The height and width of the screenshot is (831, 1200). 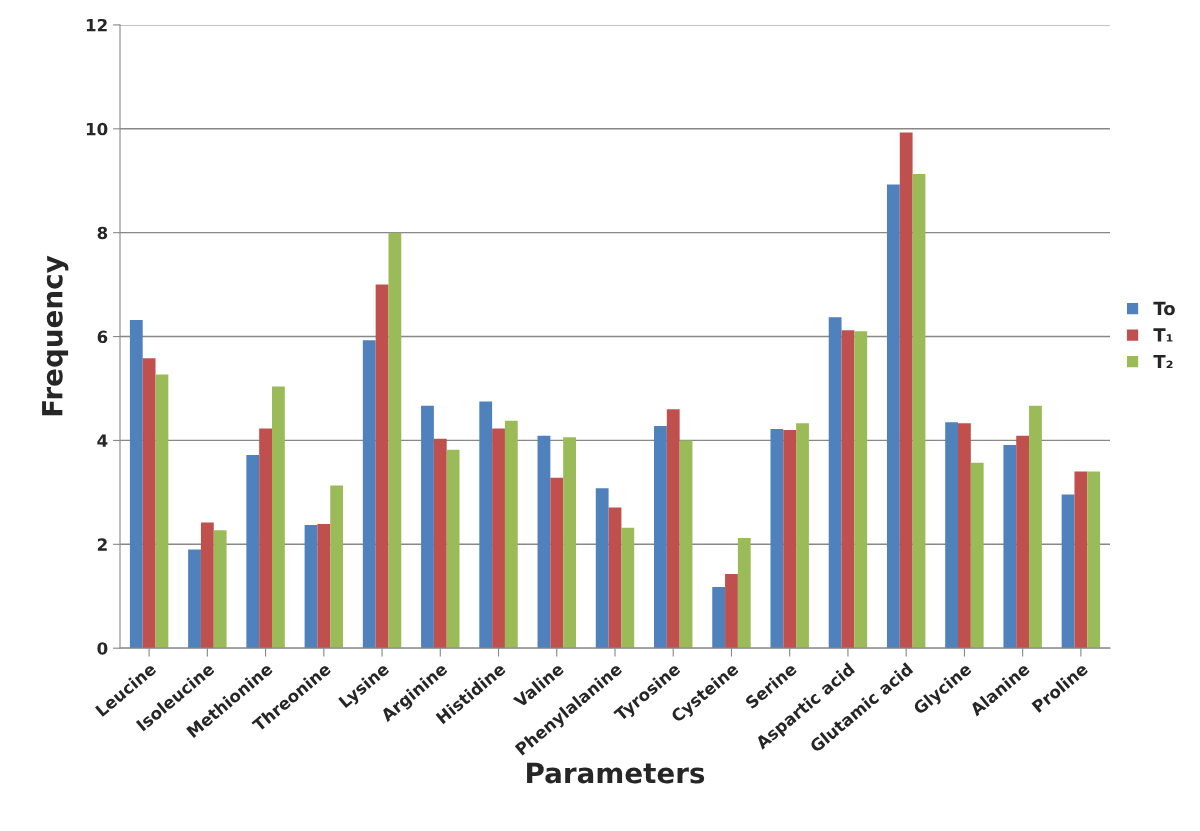 What do you see at coordinates (1164, 308) in the screenshot?
I see `legend-label: To` at bounding box center [1164, 308].